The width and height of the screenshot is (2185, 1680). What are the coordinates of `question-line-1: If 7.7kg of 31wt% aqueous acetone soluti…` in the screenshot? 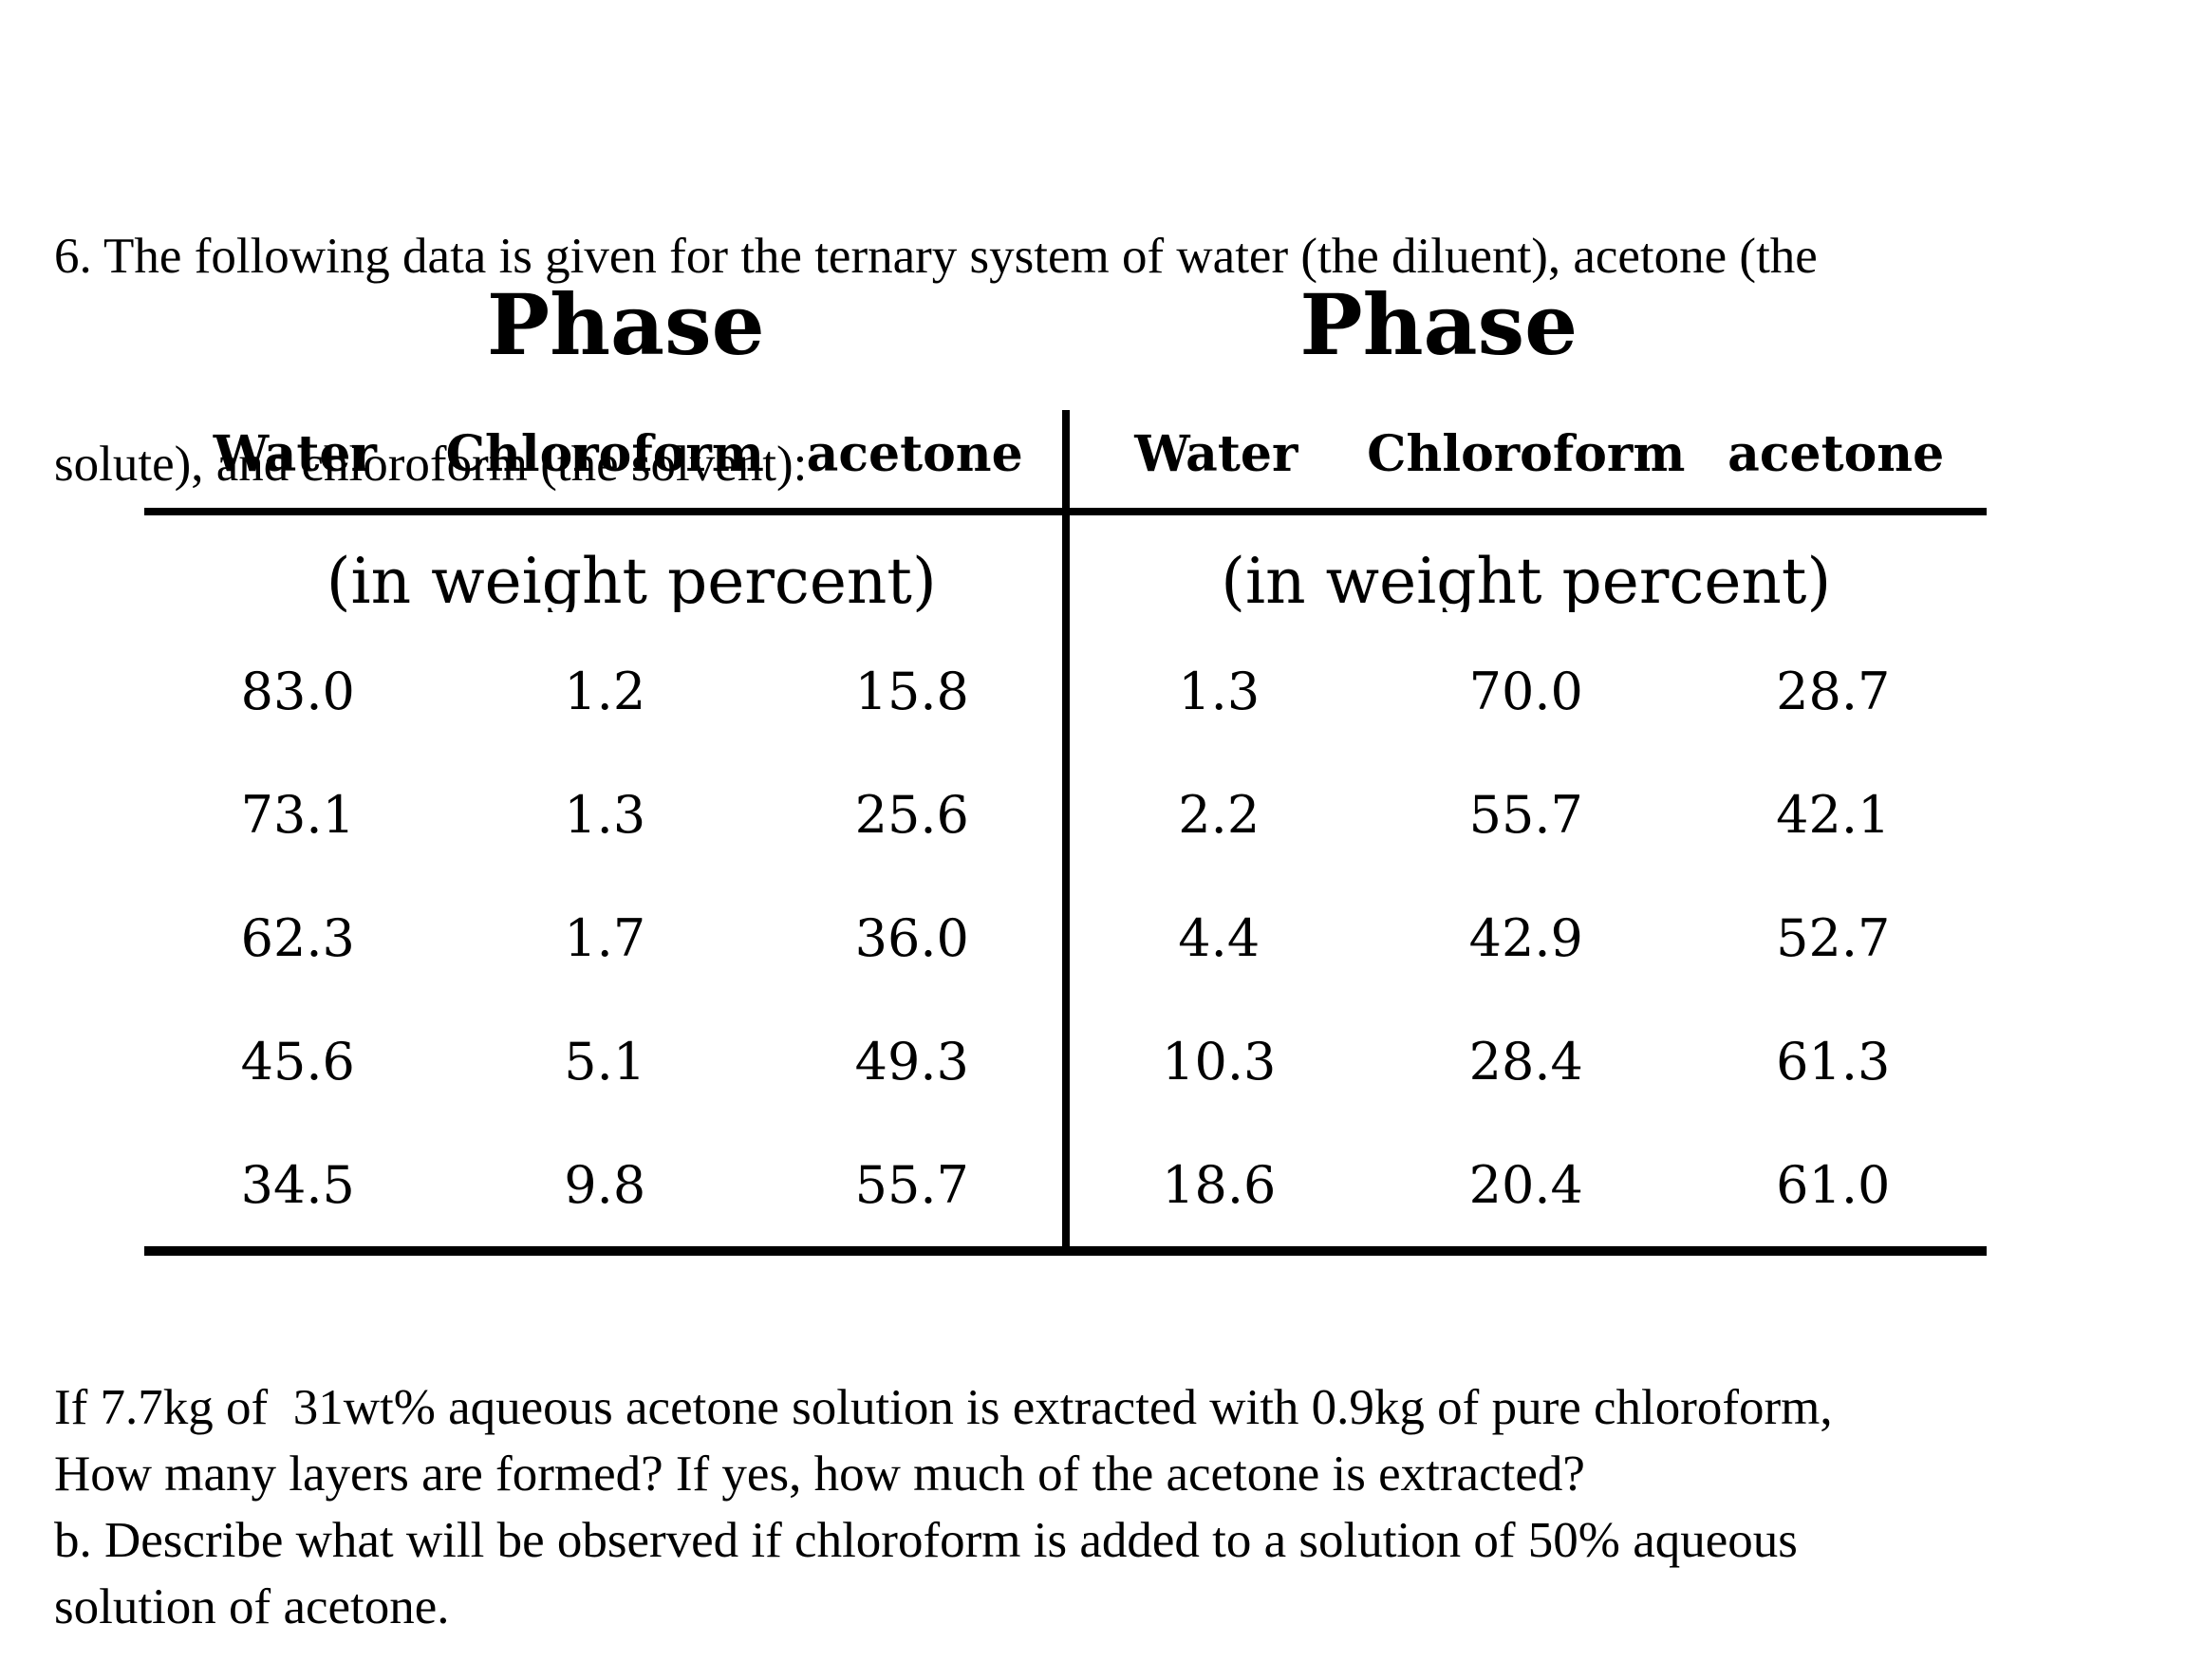 It's located at (943, 1407).